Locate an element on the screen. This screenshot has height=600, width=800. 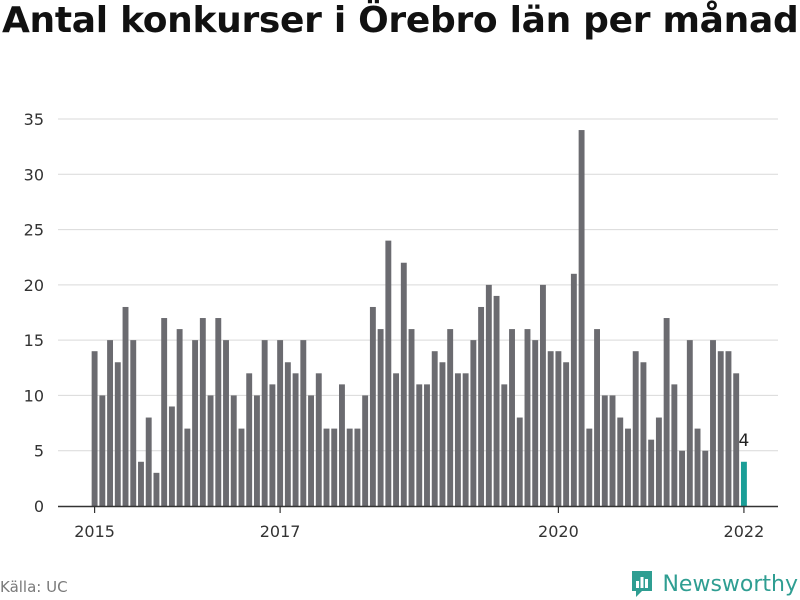
x-tick-label-2017: 2017 is located at coordinates (280, 531).